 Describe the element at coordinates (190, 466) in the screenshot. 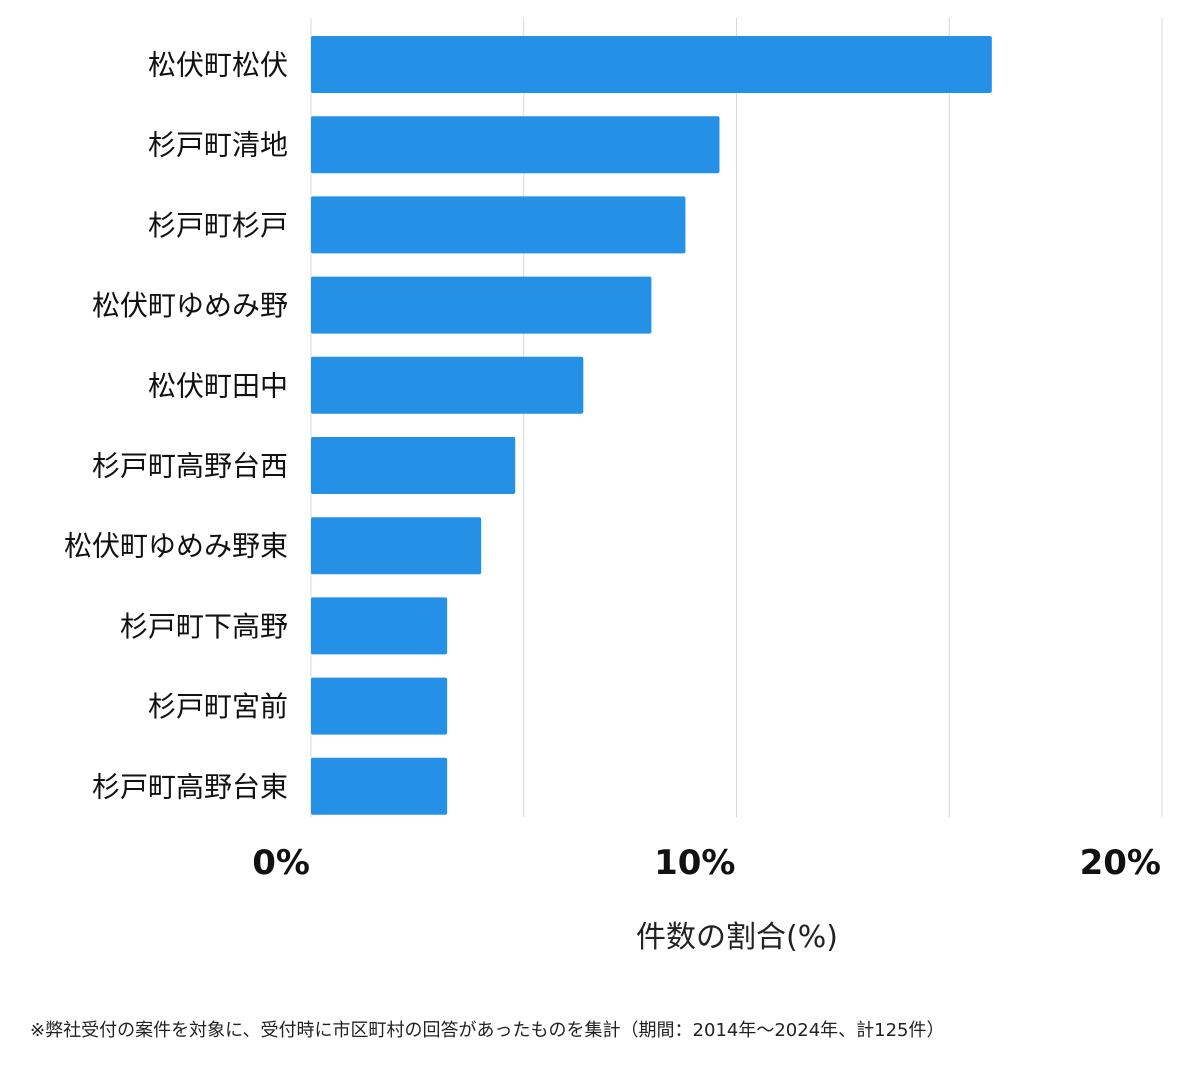

I see `category-label: 杉戸町高野台西` at that location.